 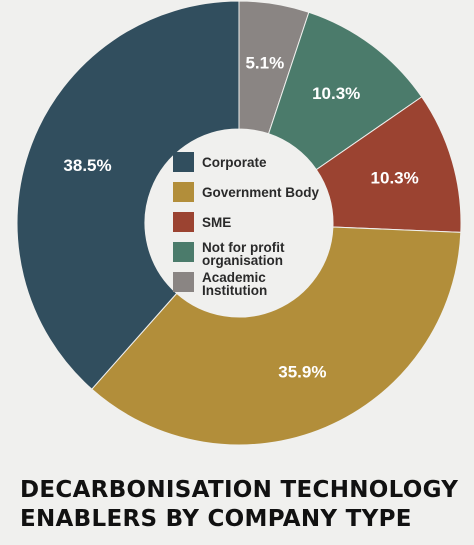 I want to click on legend-swatch-government-body, so click(x=183, y=192).